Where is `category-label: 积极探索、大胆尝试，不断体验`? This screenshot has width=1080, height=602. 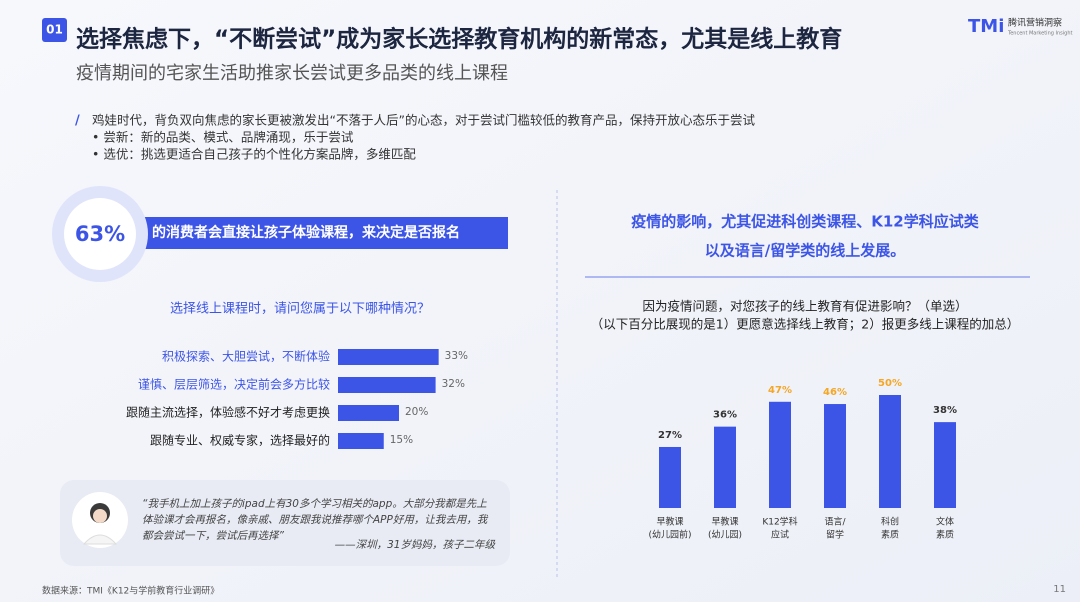
category-label: 积极探索、大胆尝试，不断体验 is located at coordinates (246, 356).